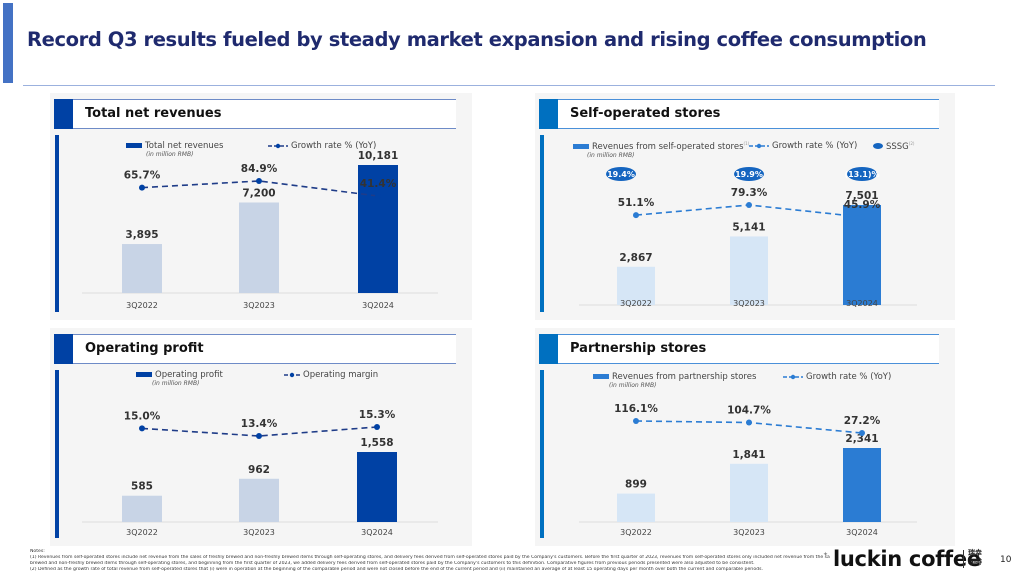 Image resolution: width=1024 pixels, height=573 pixels. What do you see at coordinates (341, 375) in the screenshot?
I see `legend-line-label: Operating margin` at bounding box center [341, 375].